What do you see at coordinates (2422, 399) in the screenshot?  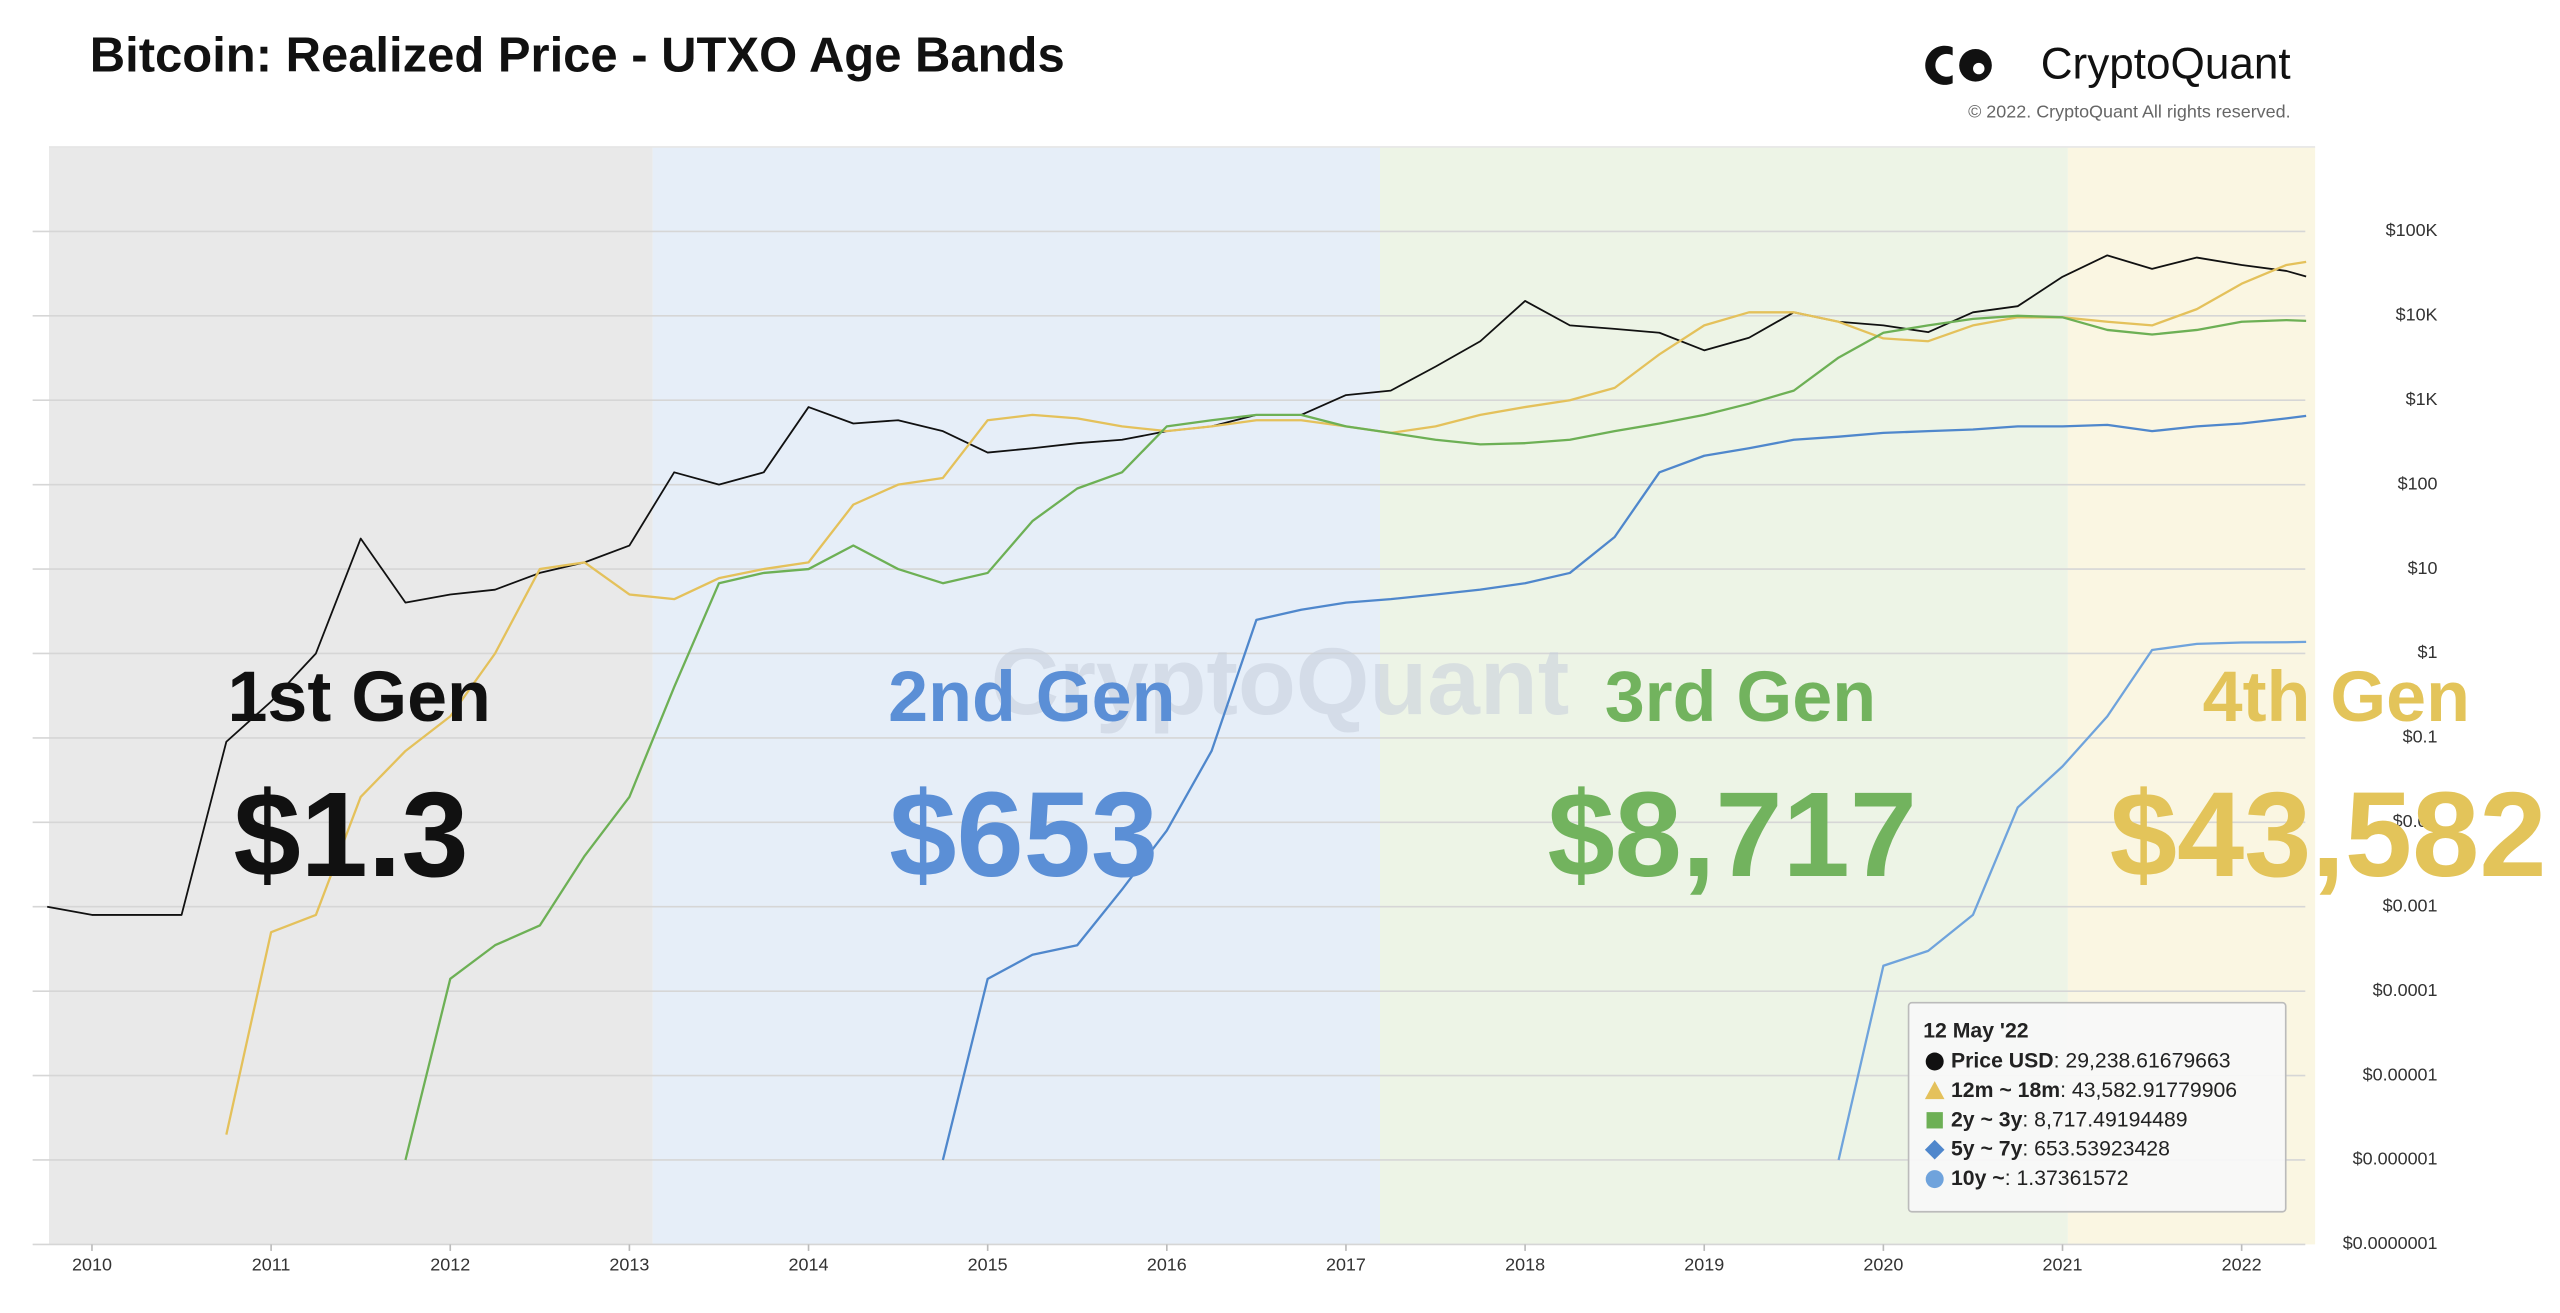 I see `y-tick-label: $1K` at bounding box center [2422, 399].